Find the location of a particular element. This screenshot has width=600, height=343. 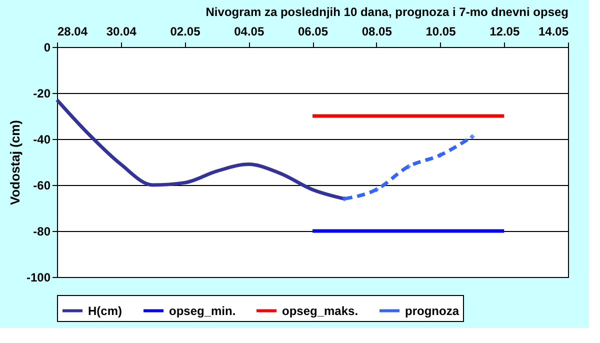

y-tick-label: -80 is located at coordinates (42, 231).